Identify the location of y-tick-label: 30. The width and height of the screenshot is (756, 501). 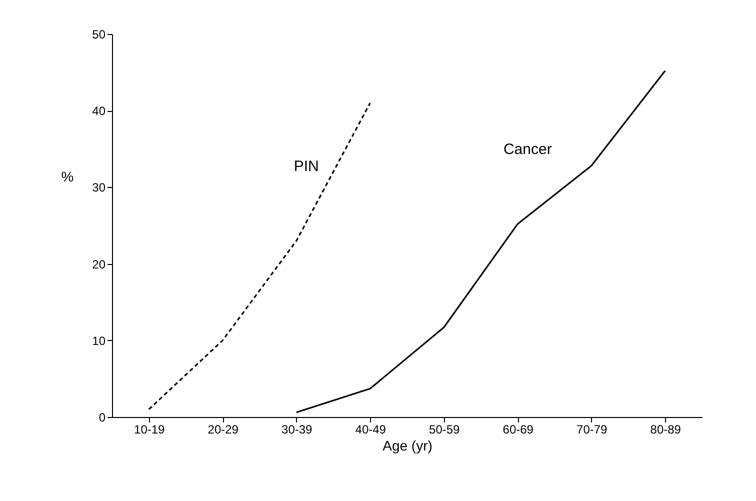
(99, 187).